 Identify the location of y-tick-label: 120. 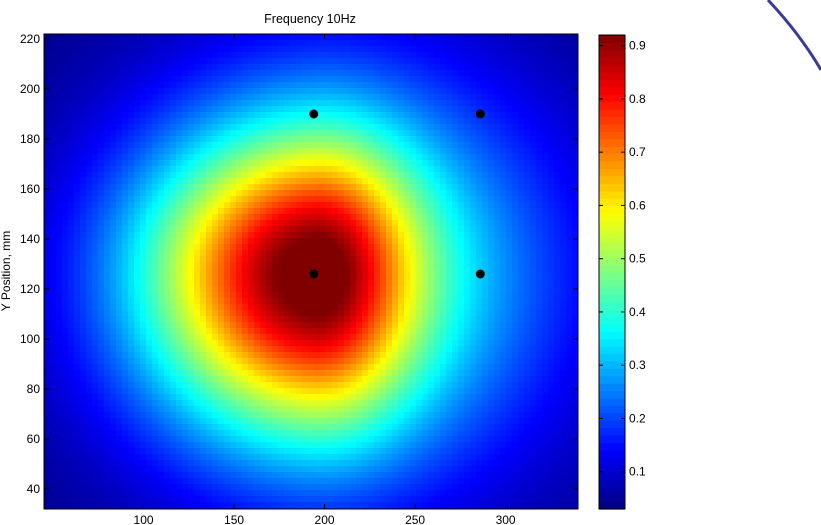
(30, 289).